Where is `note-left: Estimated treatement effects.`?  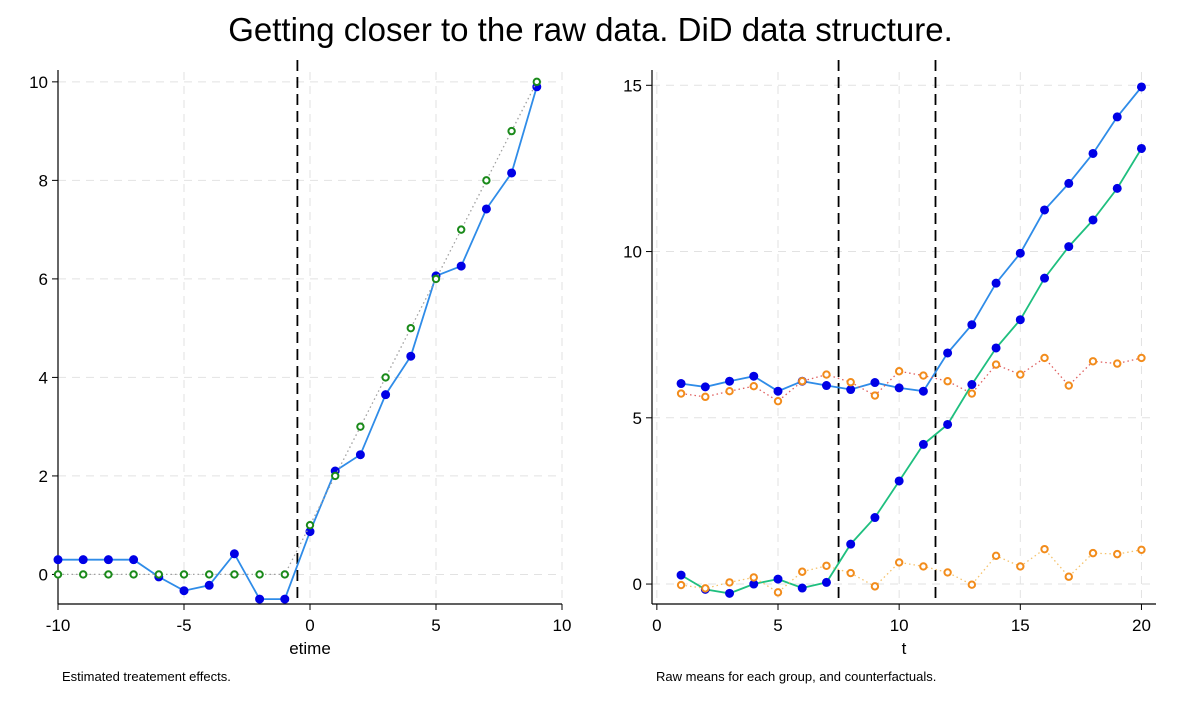
note-left: Estimated treatement effects. is located at coordinates (146, 676).